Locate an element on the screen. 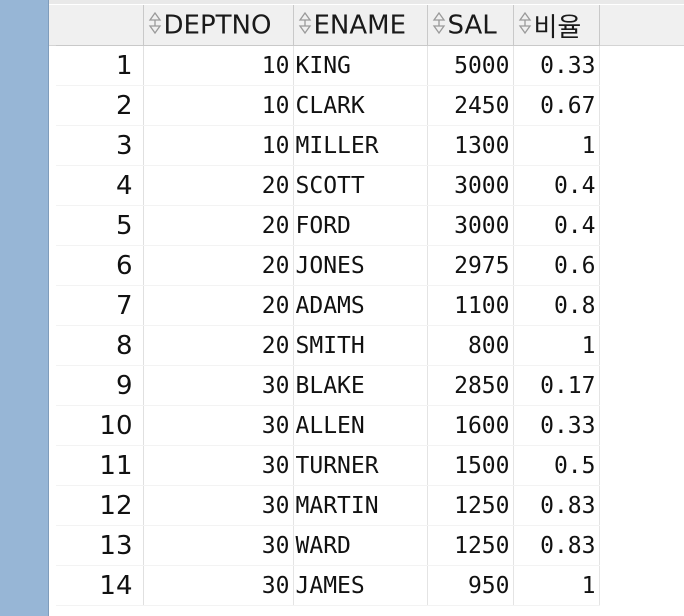 This screenshot has width=684, height=616. column-header-ratio: 비율 is located at coordinates (556, 25).